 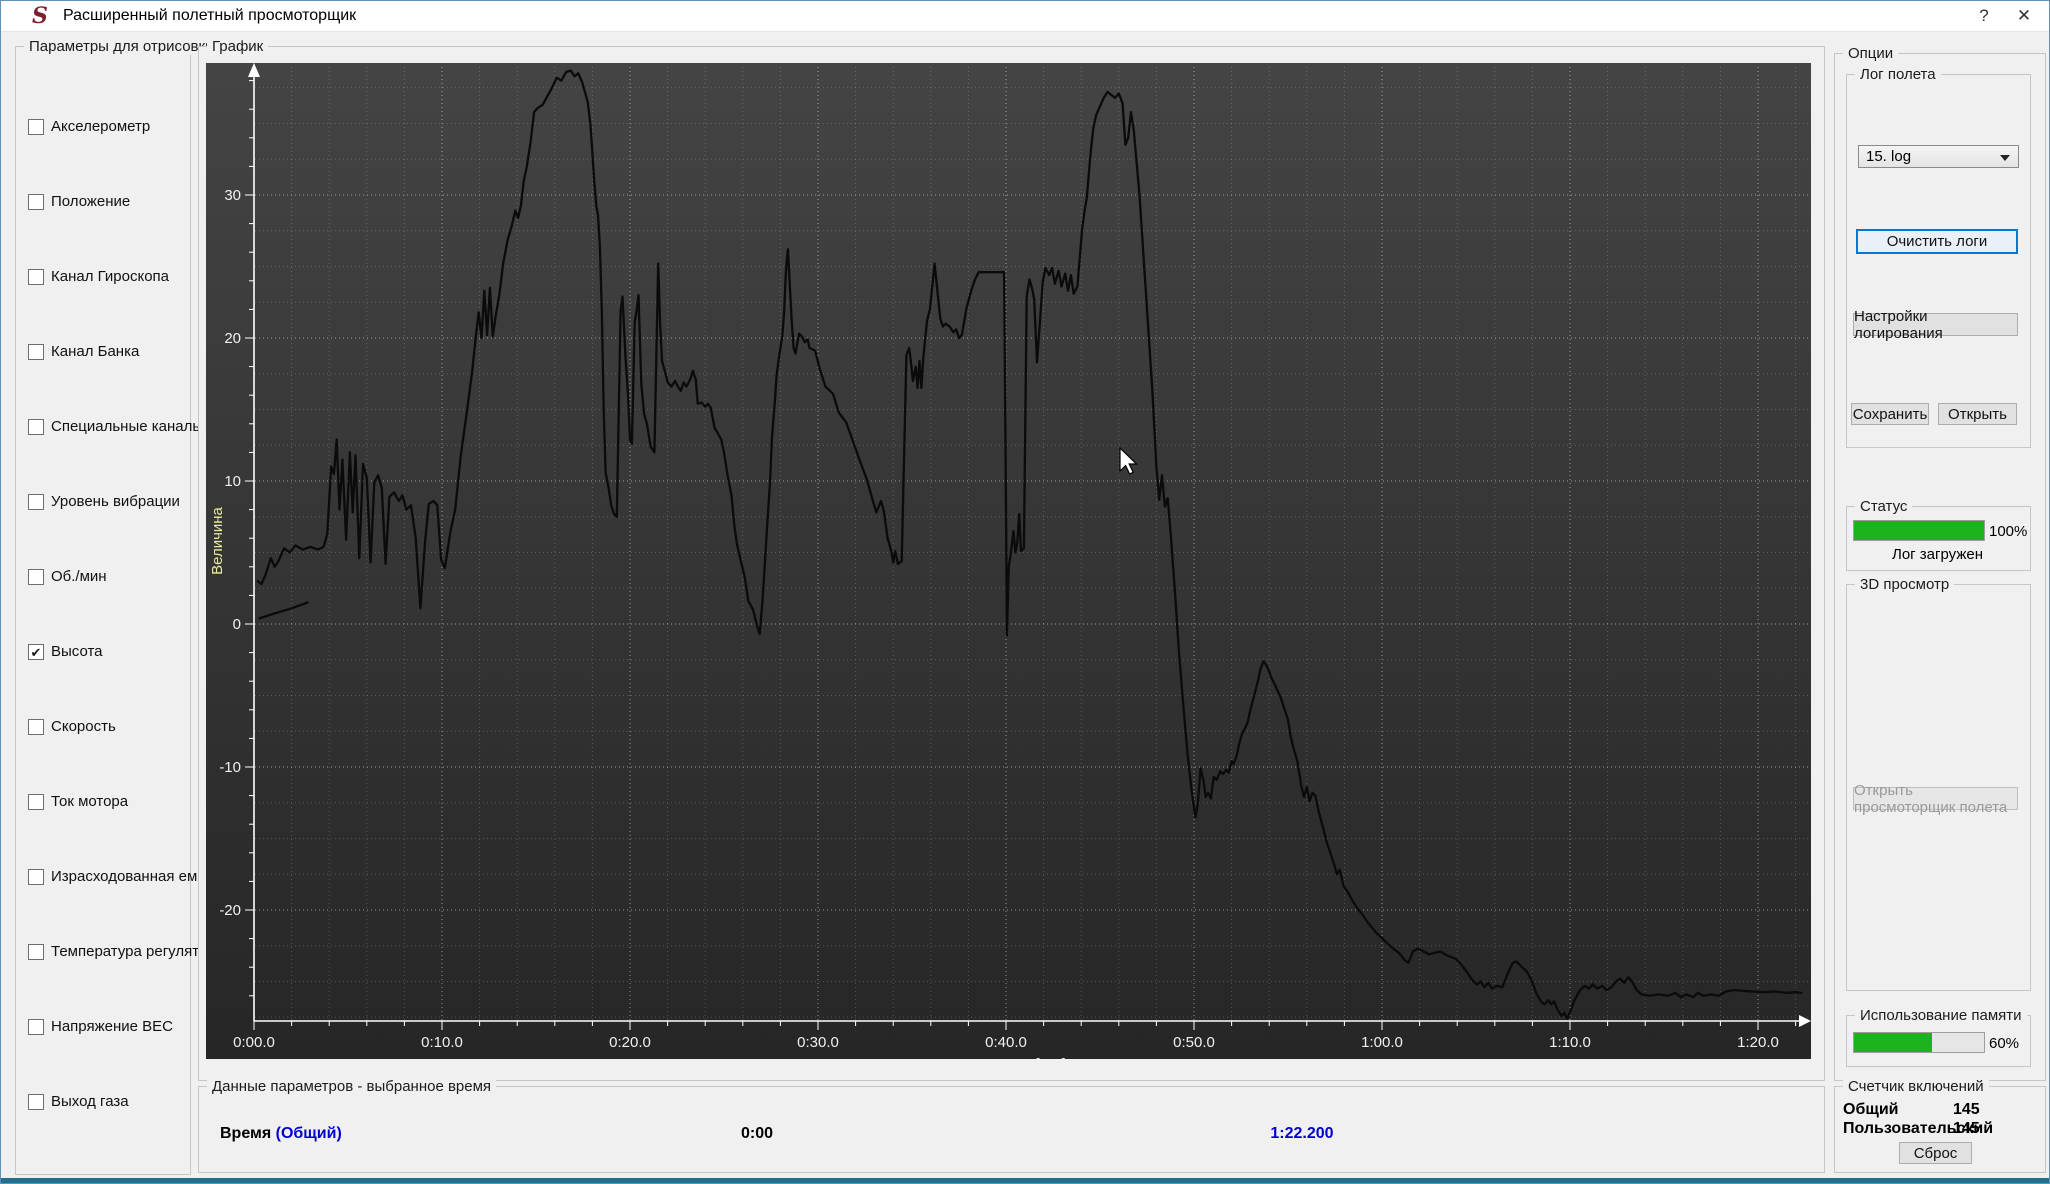 What do you see at coordinates (232, 195) in the screenshot?
I see `y-tick-label: 30` at bounding box center [232, 195].